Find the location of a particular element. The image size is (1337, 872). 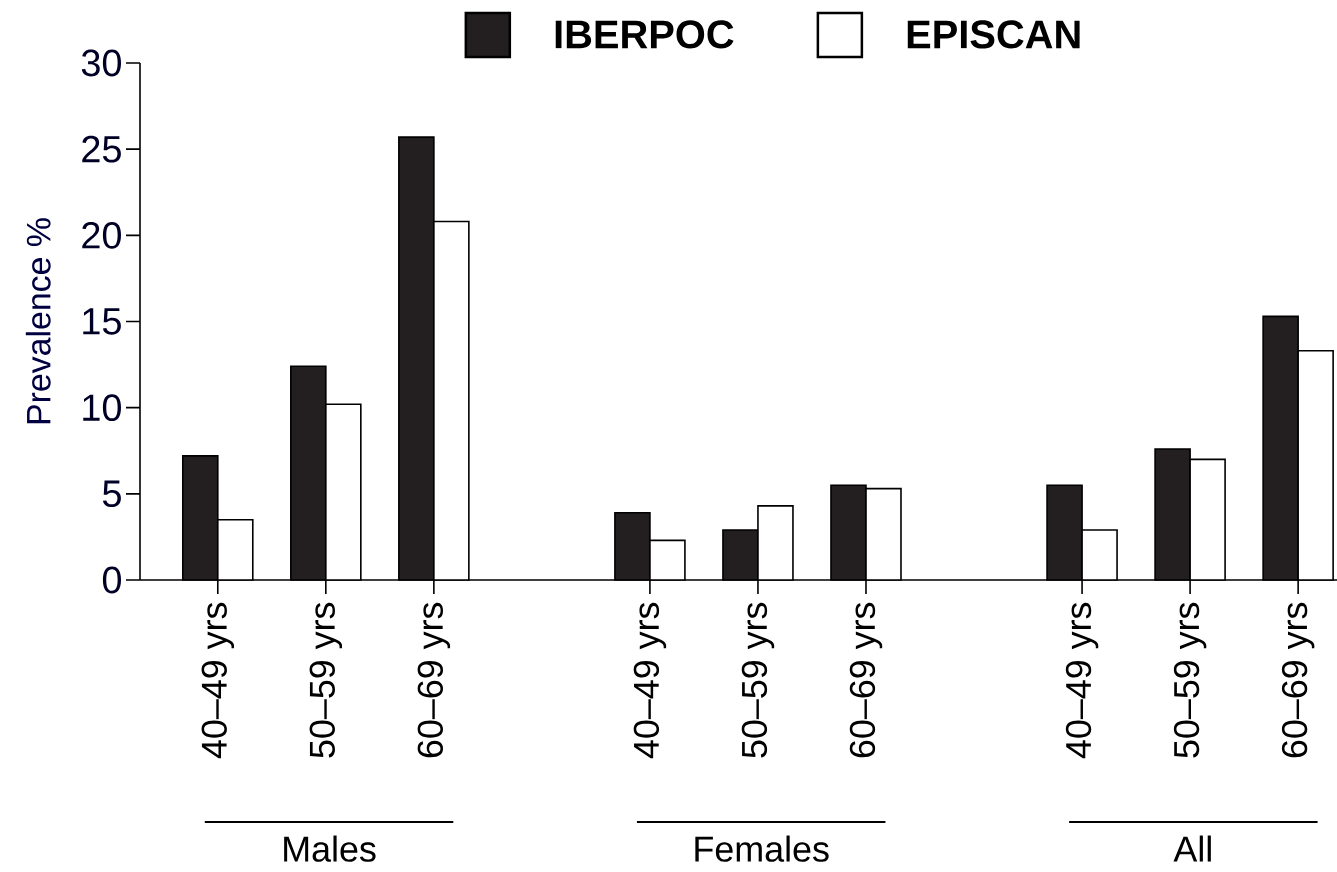

y-tick-label: 15 is located at coordinates (102, 321).